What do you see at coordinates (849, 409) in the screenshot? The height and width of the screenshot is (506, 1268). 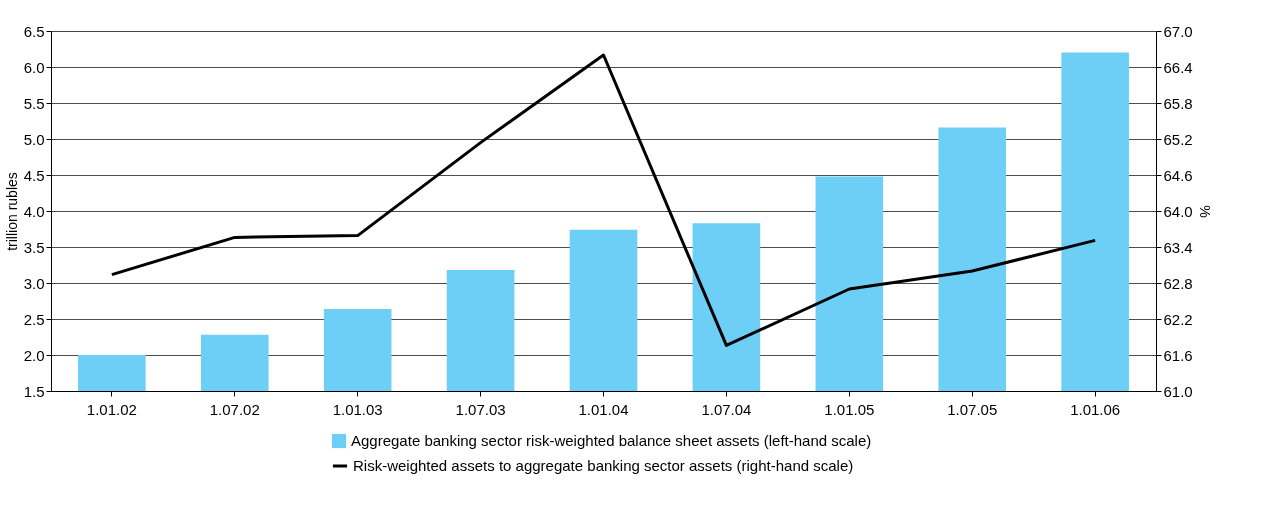 I see `x-tick-label: 1.01.05` at bounding box center [849, 409].